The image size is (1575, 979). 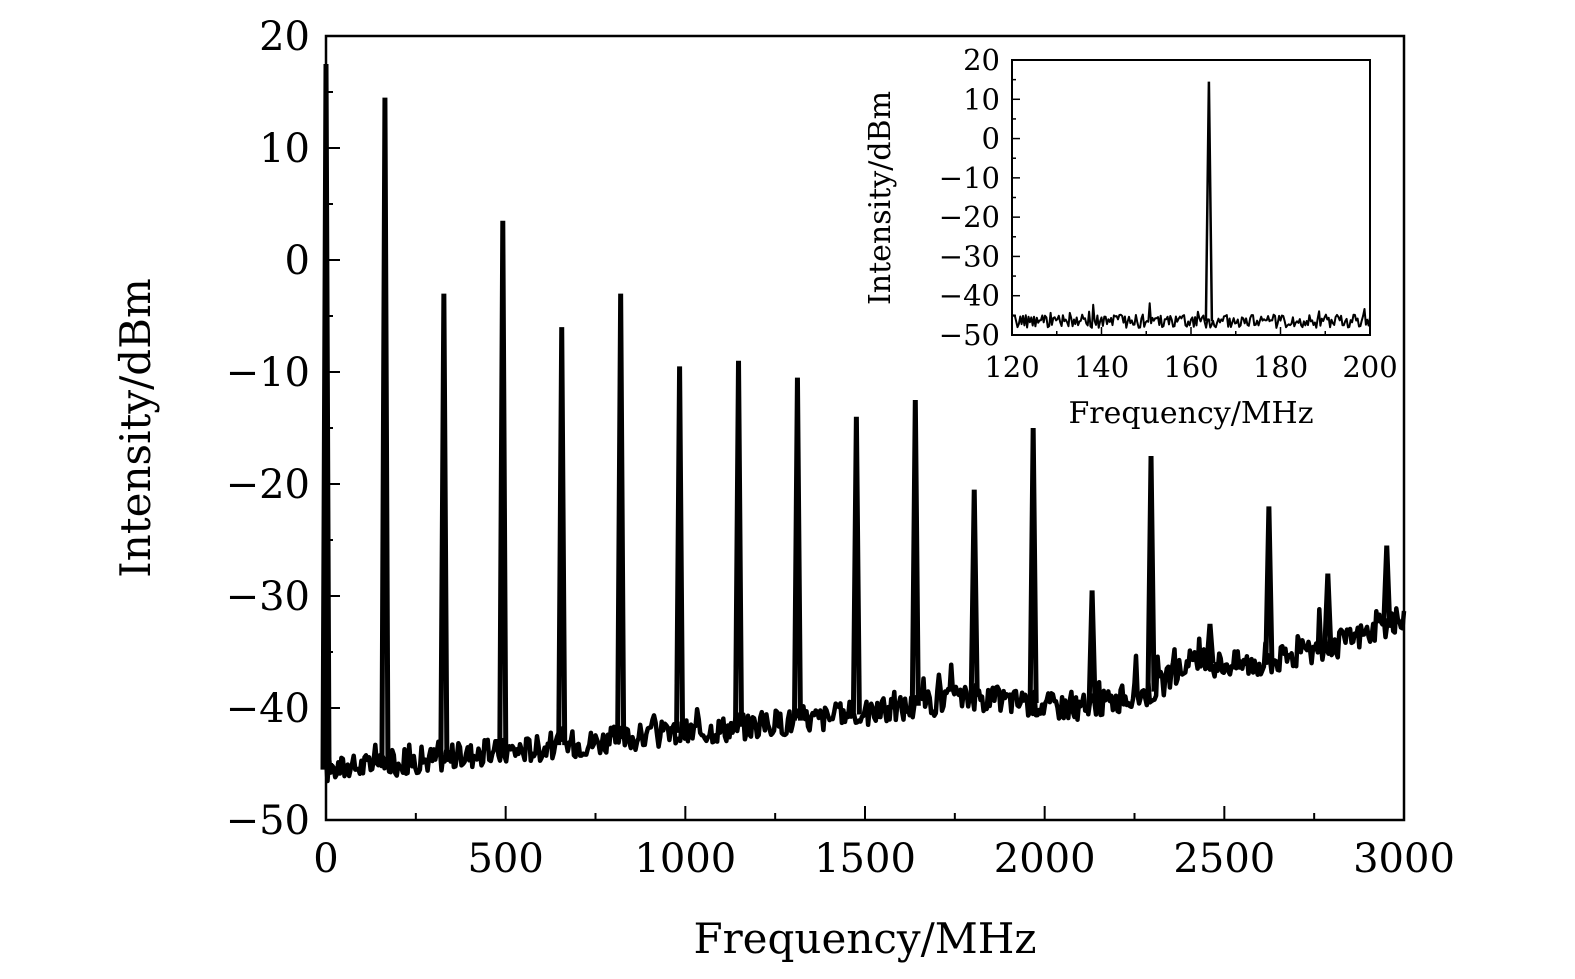 I want to click on main-x-tick-label-2: 1000, so click(x=685, y=859).